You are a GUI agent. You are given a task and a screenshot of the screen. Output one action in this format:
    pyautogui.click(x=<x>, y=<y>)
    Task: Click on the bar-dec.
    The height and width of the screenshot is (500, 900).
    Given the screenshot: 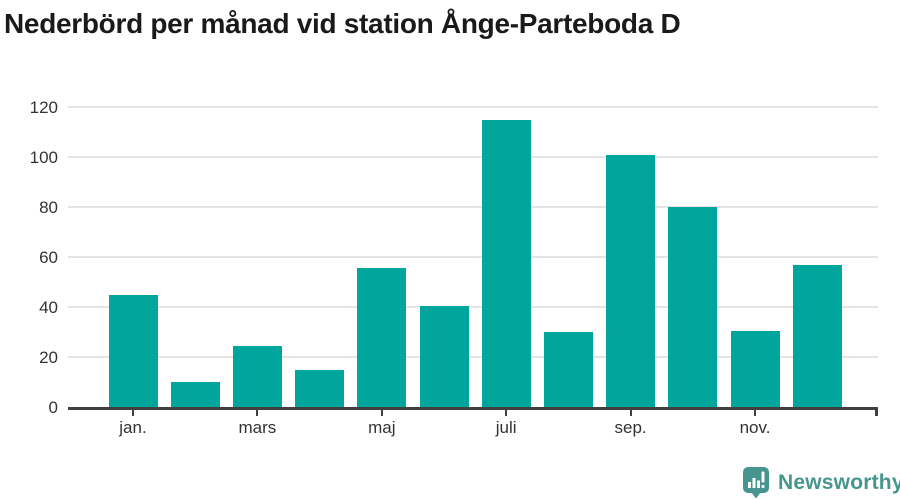 What is the action you would take?
    pyautogui.click(x=817, y=335)
    